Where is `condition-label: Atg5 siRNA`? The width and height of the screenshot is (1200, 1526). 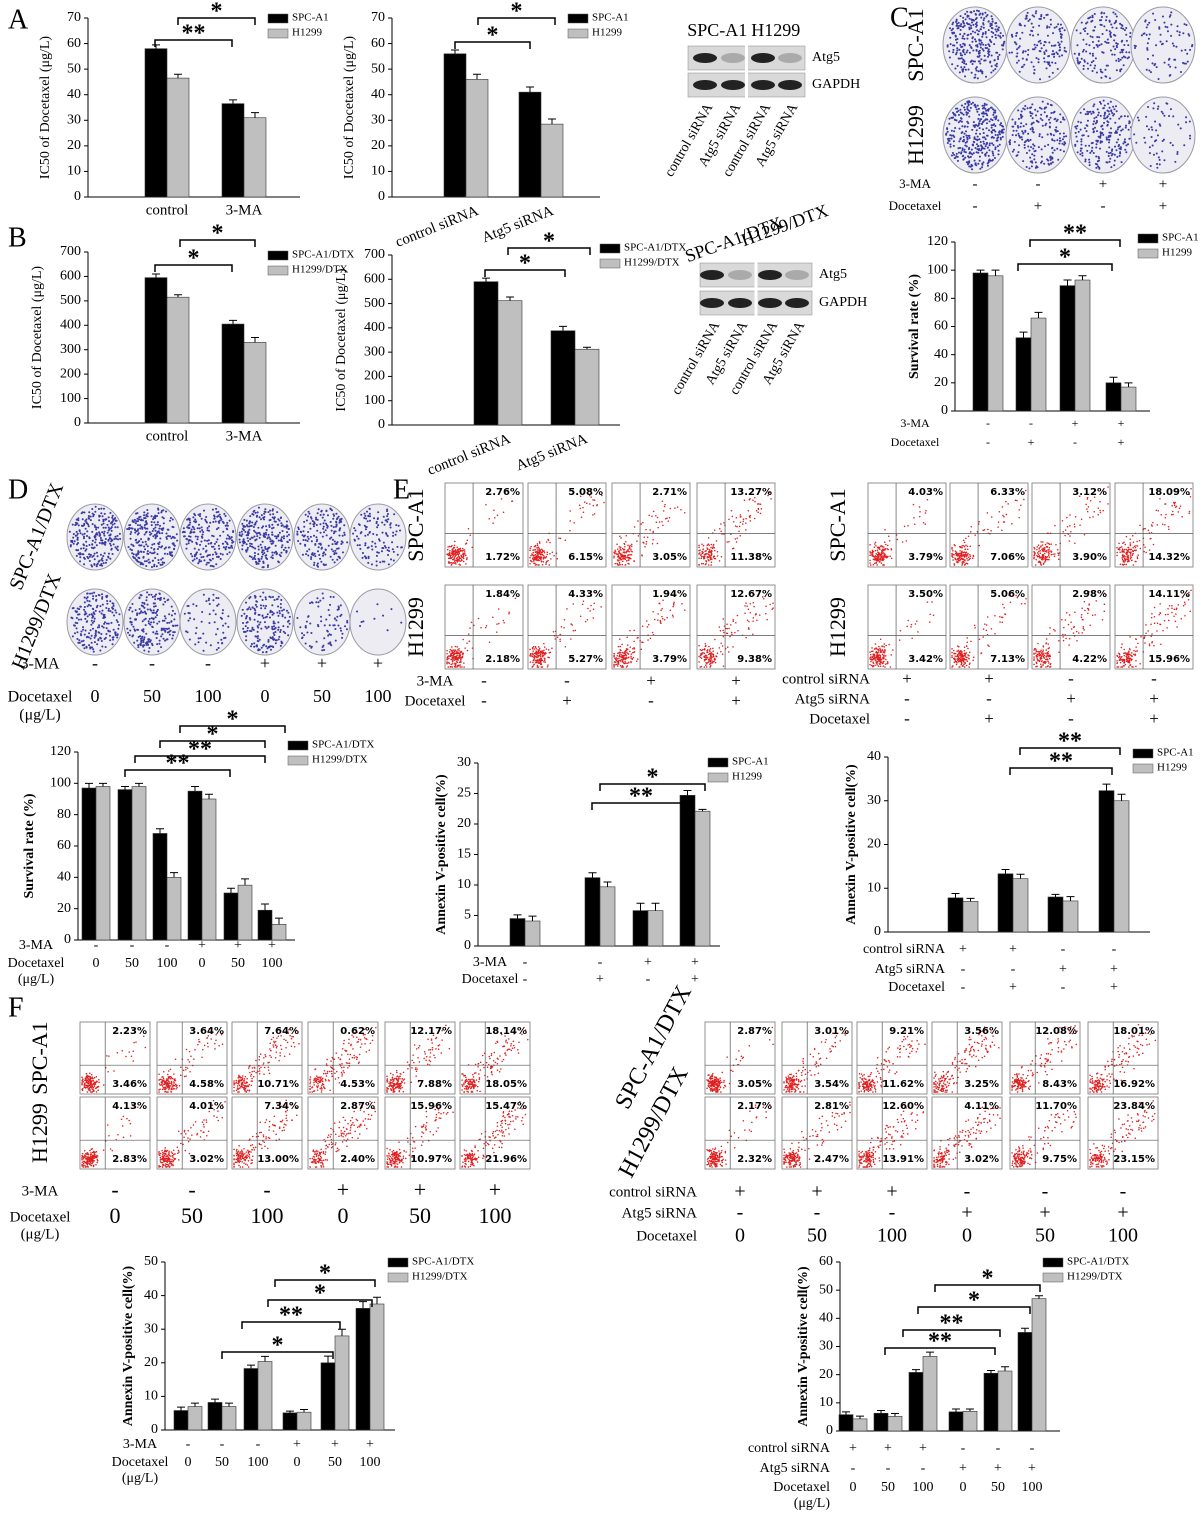 condition-label: Atg5 siRNA is located at coordinates (660, 1213).